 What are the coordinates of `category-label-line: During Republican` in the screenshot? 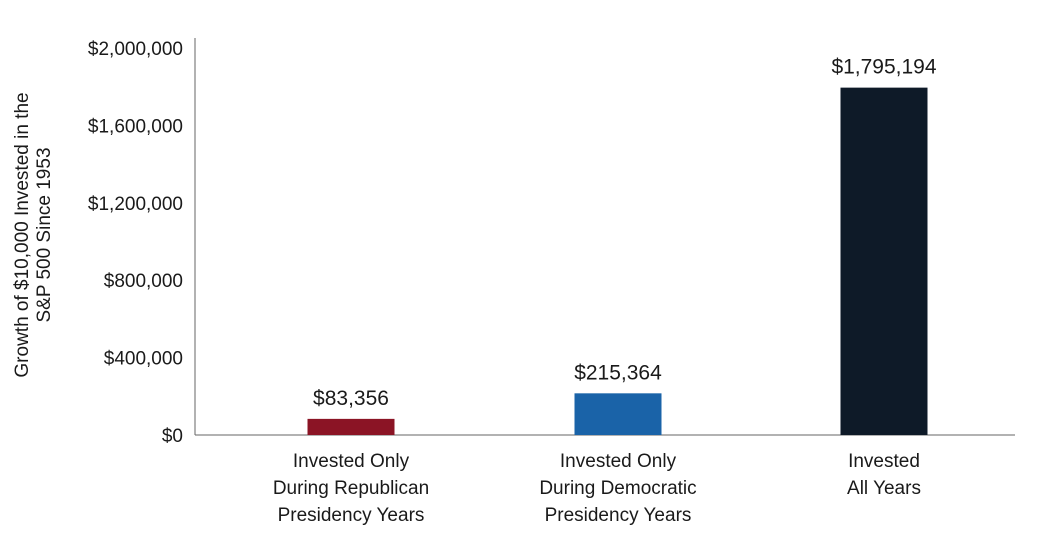 It's located at (351, 488).